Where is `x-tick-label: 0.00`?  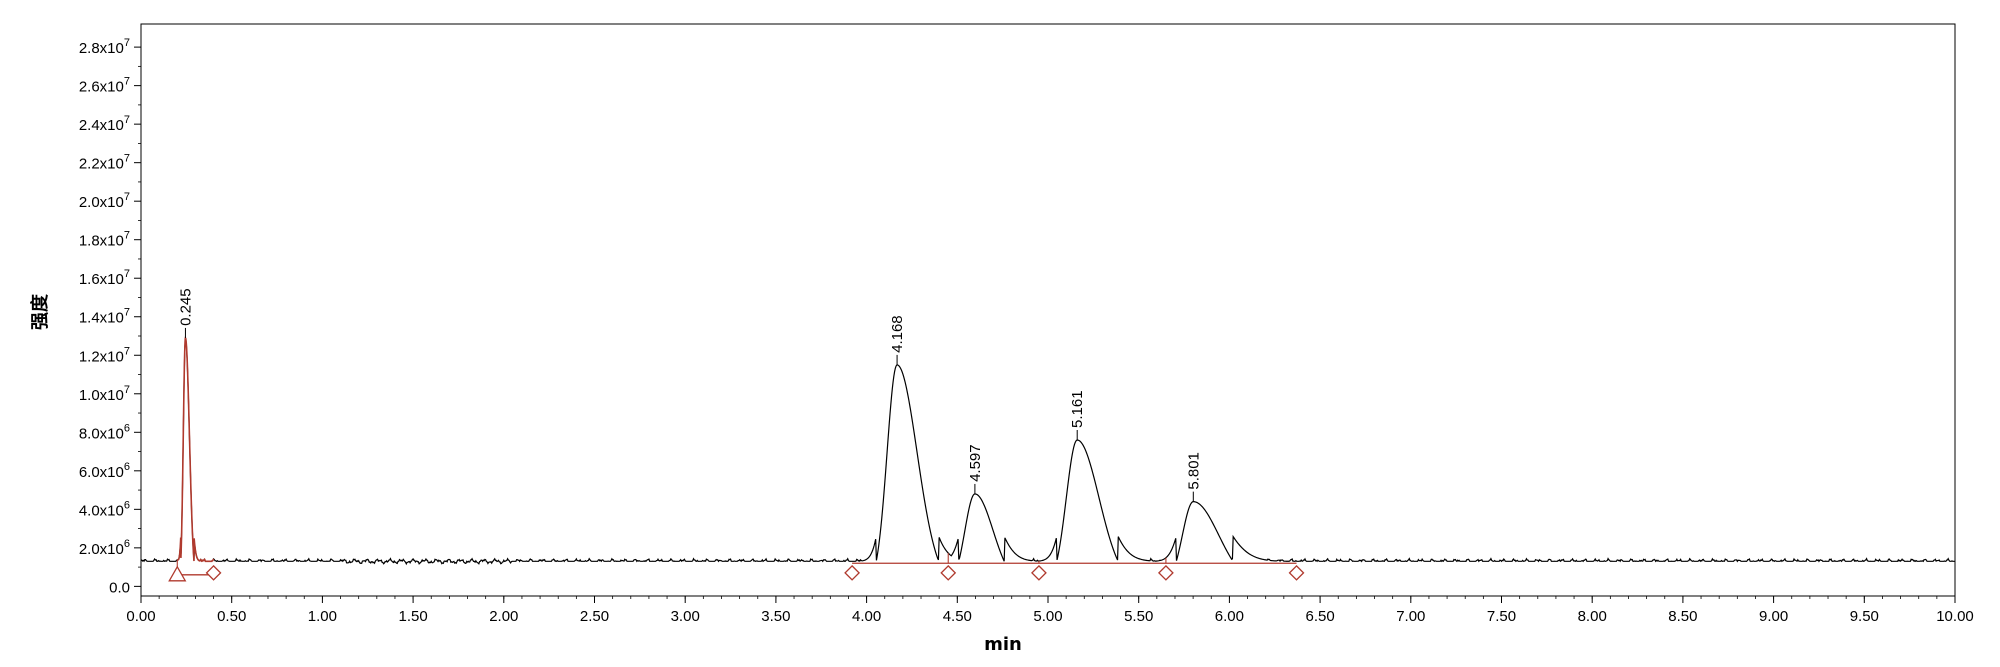
x-tick-label: 0.00 is located at coordinates (140, 616).